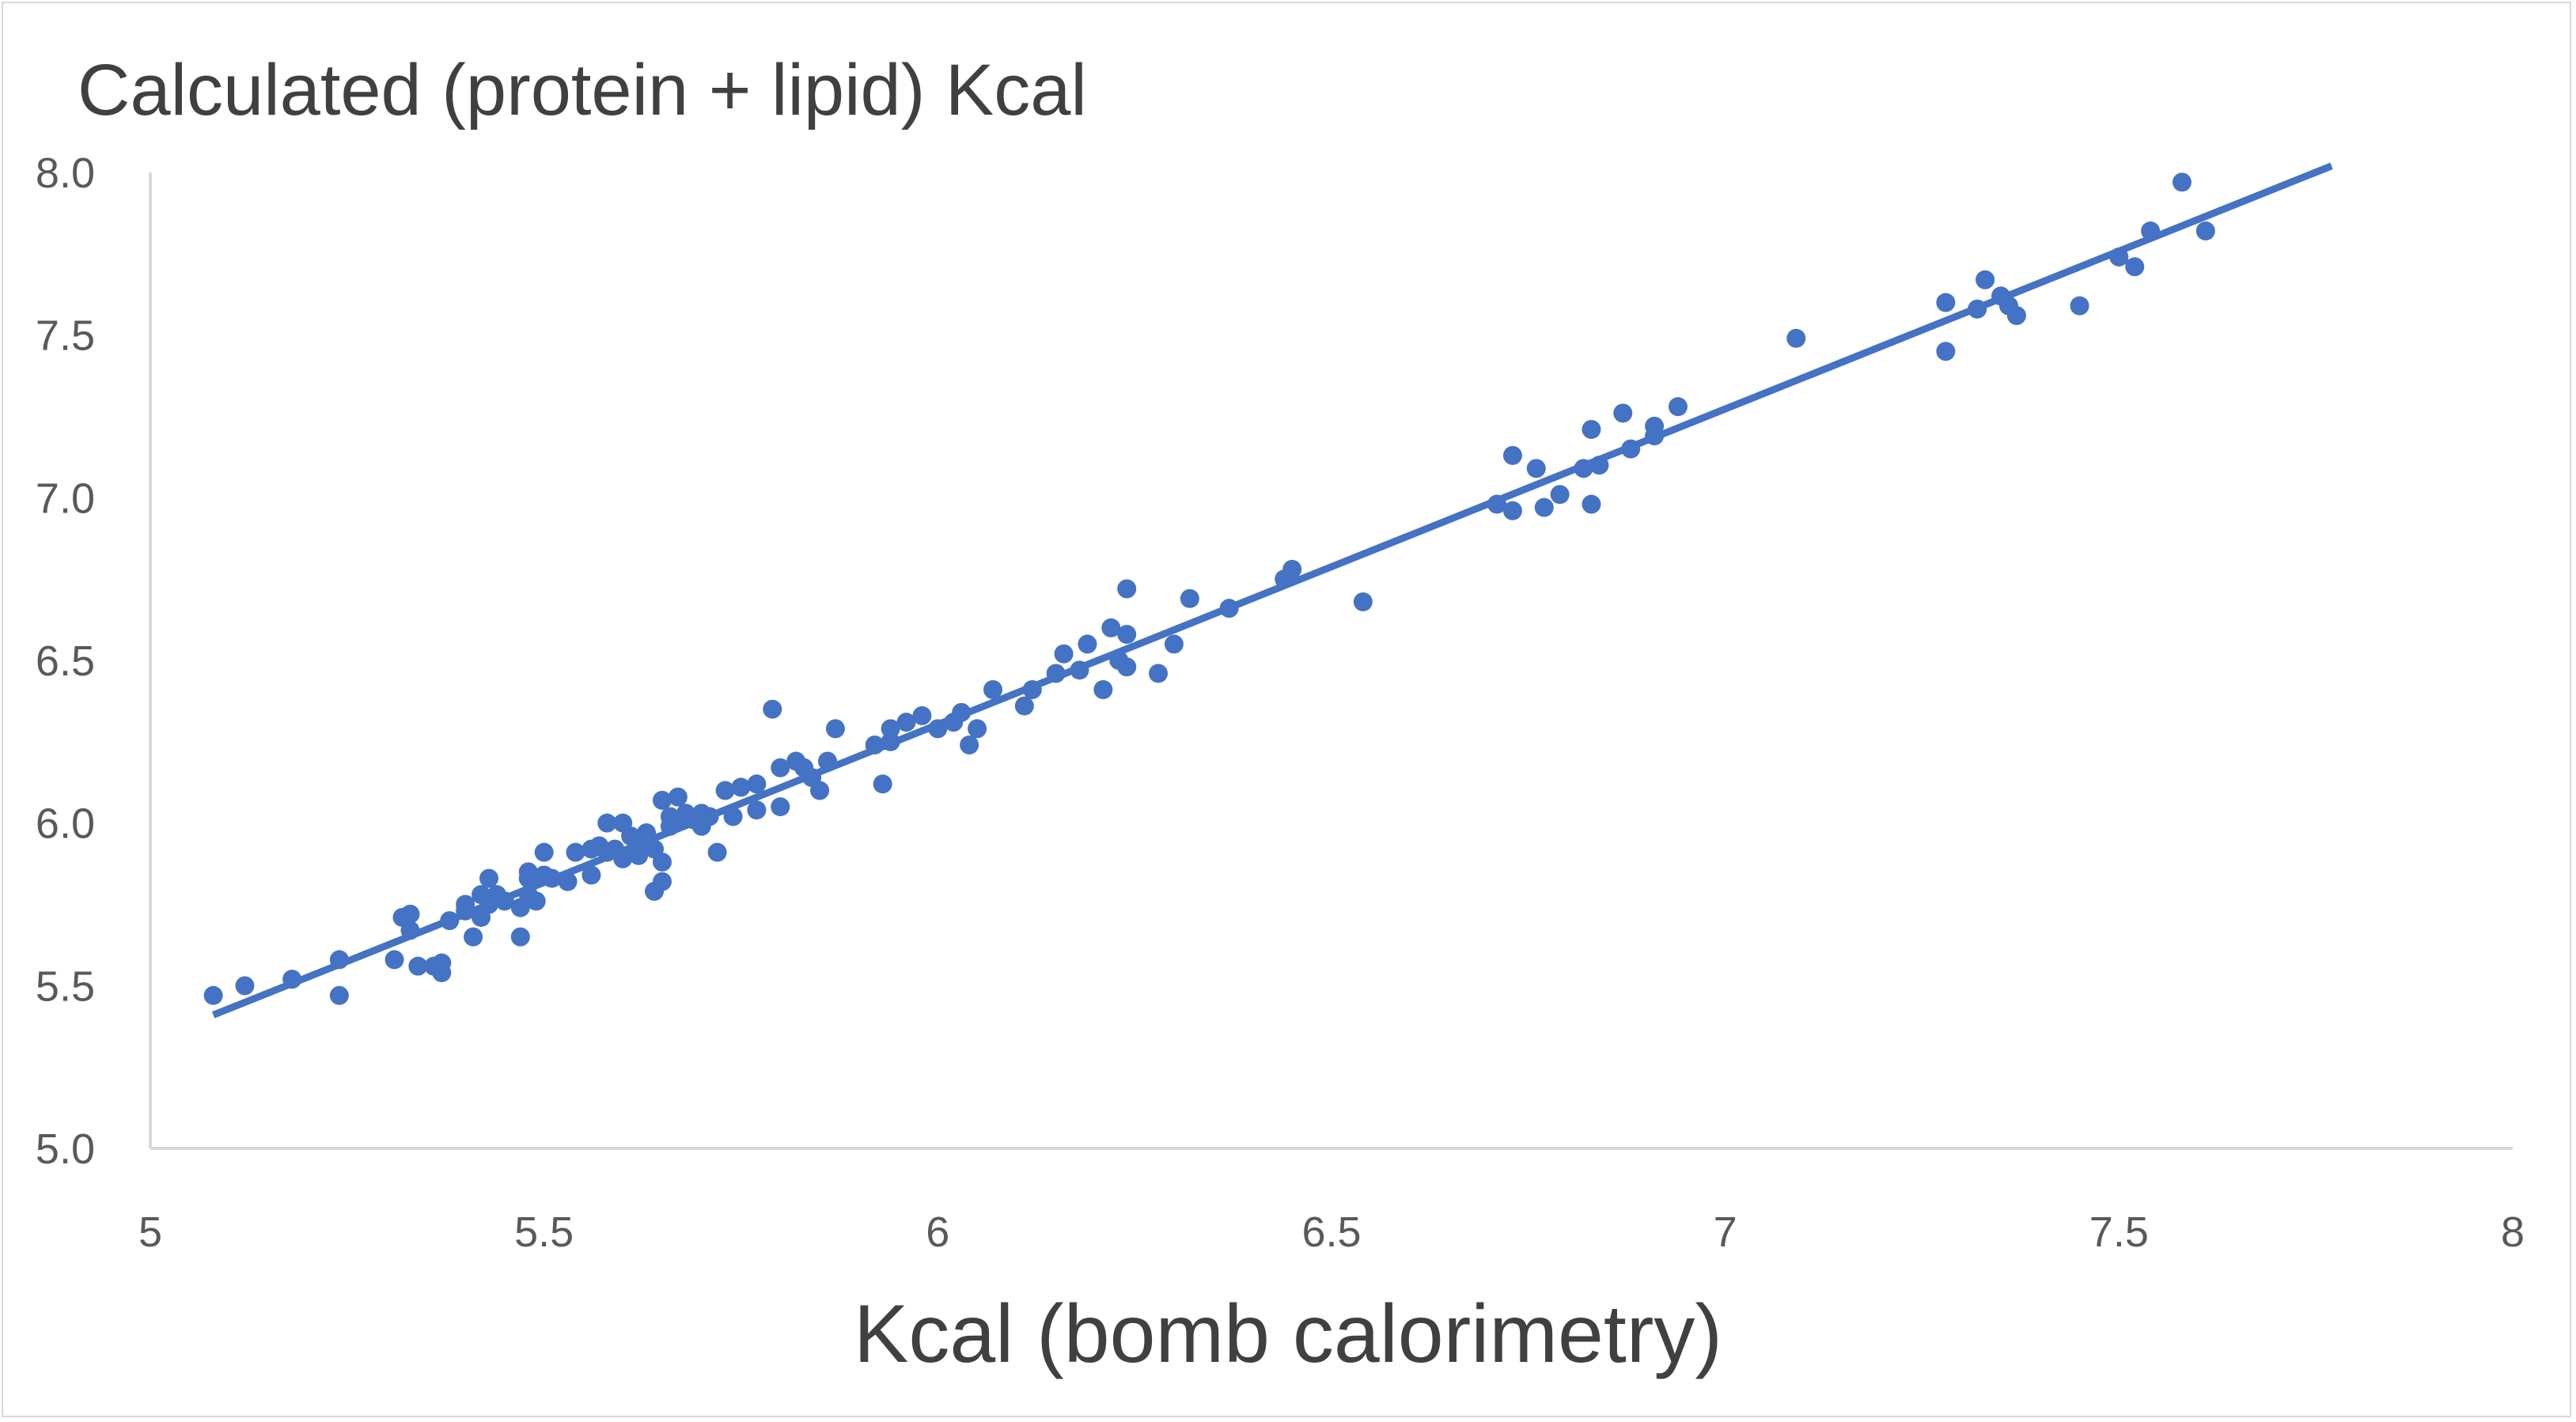 This screenshot has width=2576, height=1422. What do you see at coordinates (65, 1149) in the screenshot?
I see `y-tick-label: 5.0` at bounding box center [65, 1149].